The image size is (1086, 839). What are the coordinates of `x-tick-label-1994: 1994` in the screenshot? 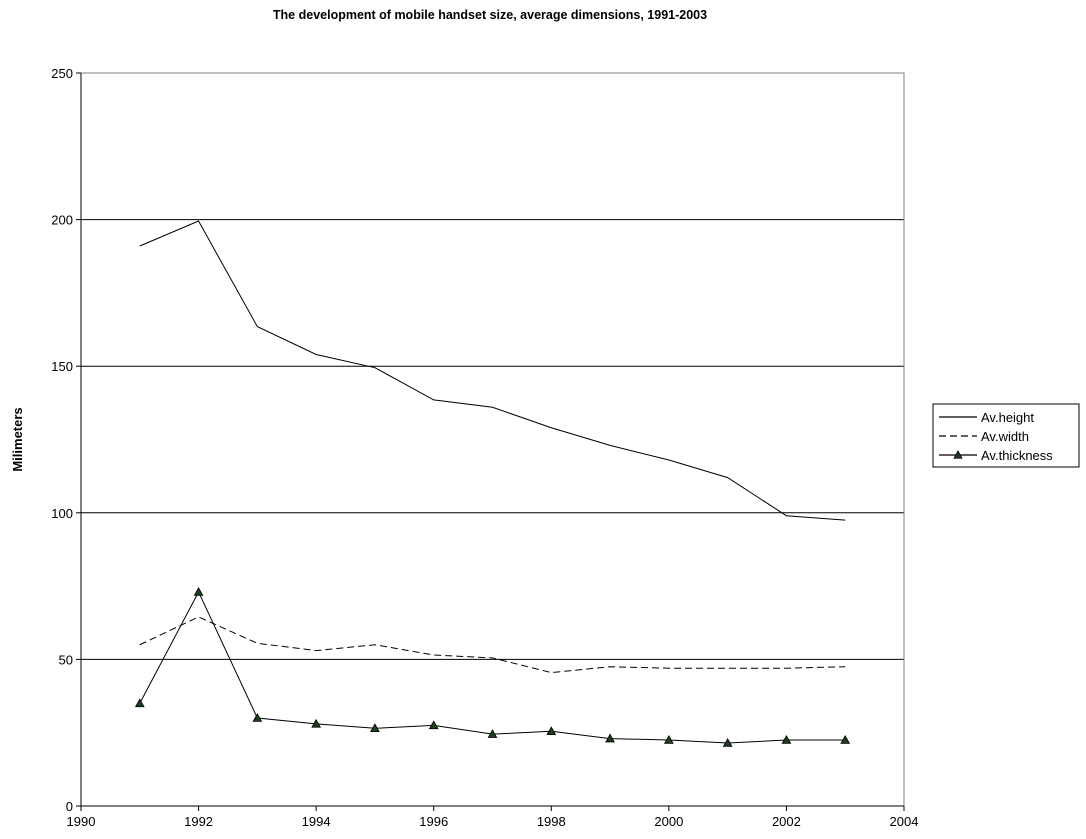 It's located at (316, 821).